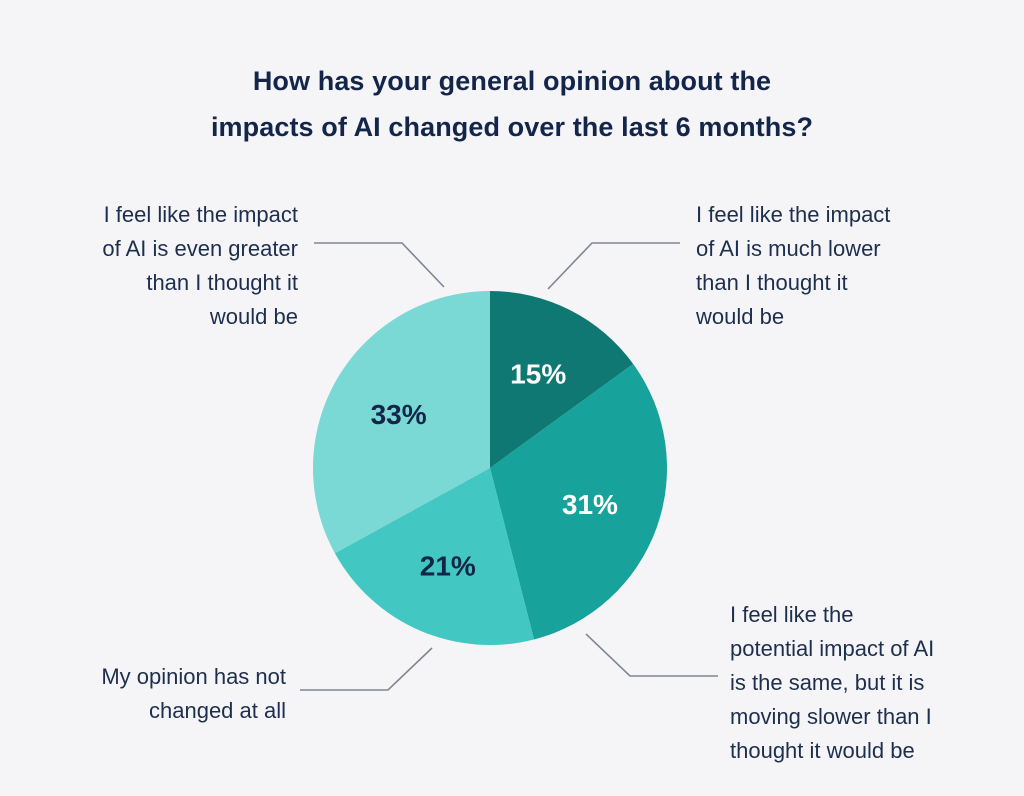  Describe the element at coordinates (822, 750) in the screenshot. I see `slice-label-line: thought it would be` at that location.